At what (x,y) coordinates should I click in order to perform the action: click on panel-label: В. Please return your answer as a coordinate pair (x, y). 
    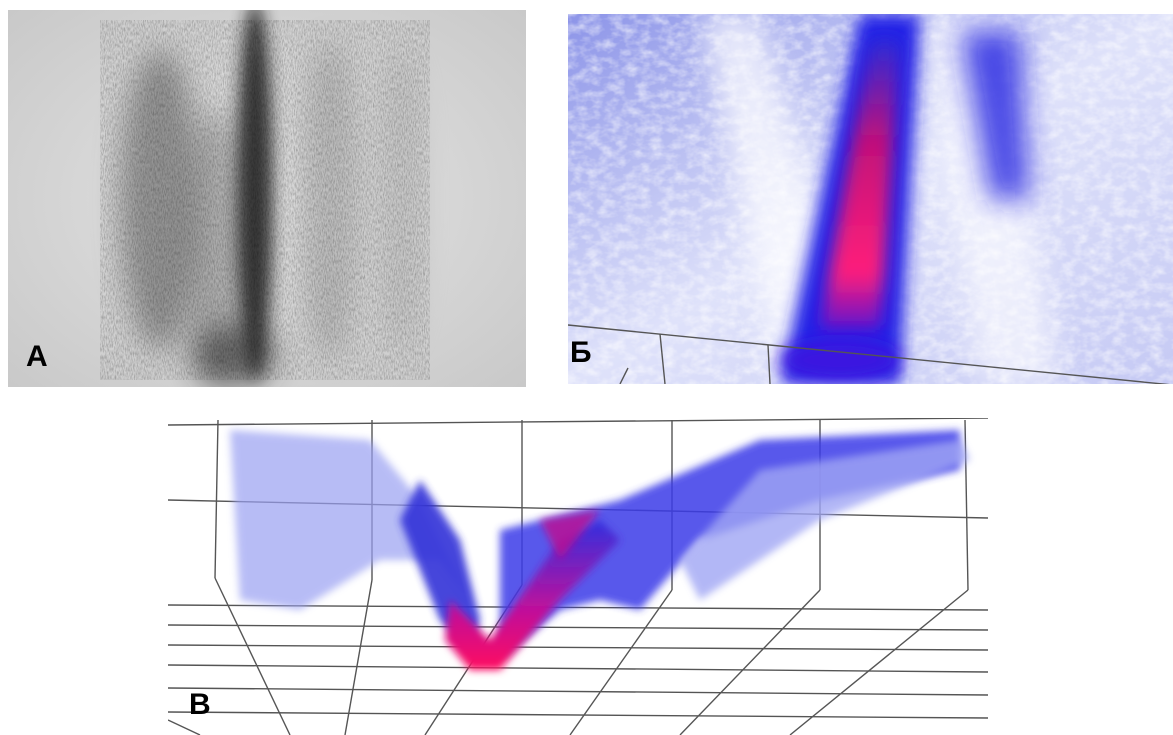
    Looking at the image, I should click on (200, 704).